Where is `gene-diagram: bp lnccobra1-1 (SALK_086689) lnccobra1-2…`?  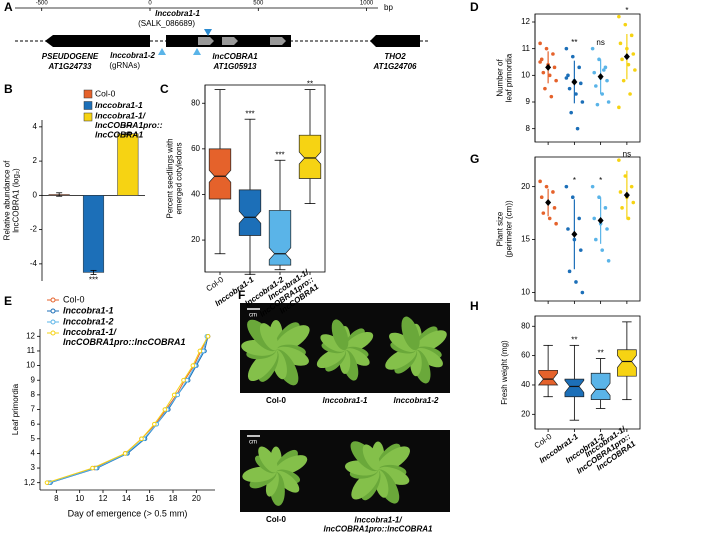
gene-diagram: bp lnccobra1-1 (SALK_086689) lnccobra1-2… is located at coordinates (222, 37).